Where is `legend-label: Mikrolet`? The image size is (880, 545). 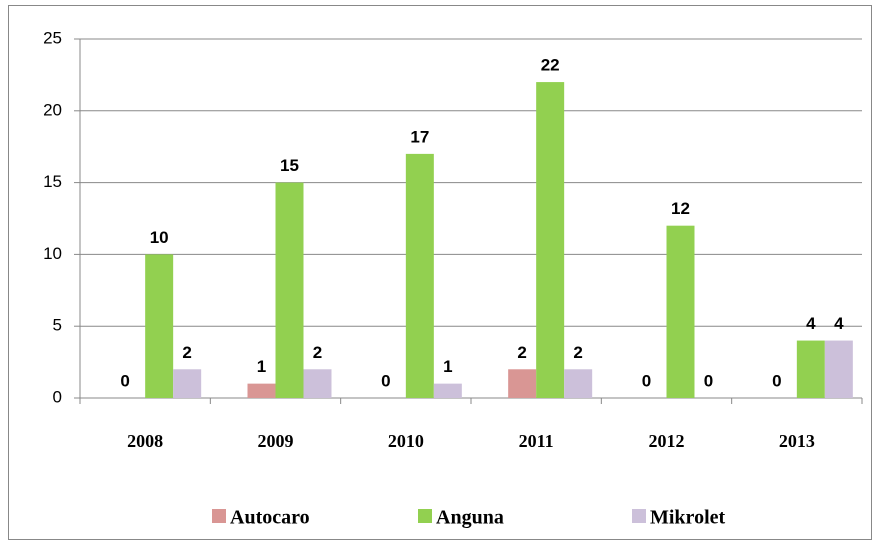
legend-label: Mikrolet is located at coordinates (688, 518).